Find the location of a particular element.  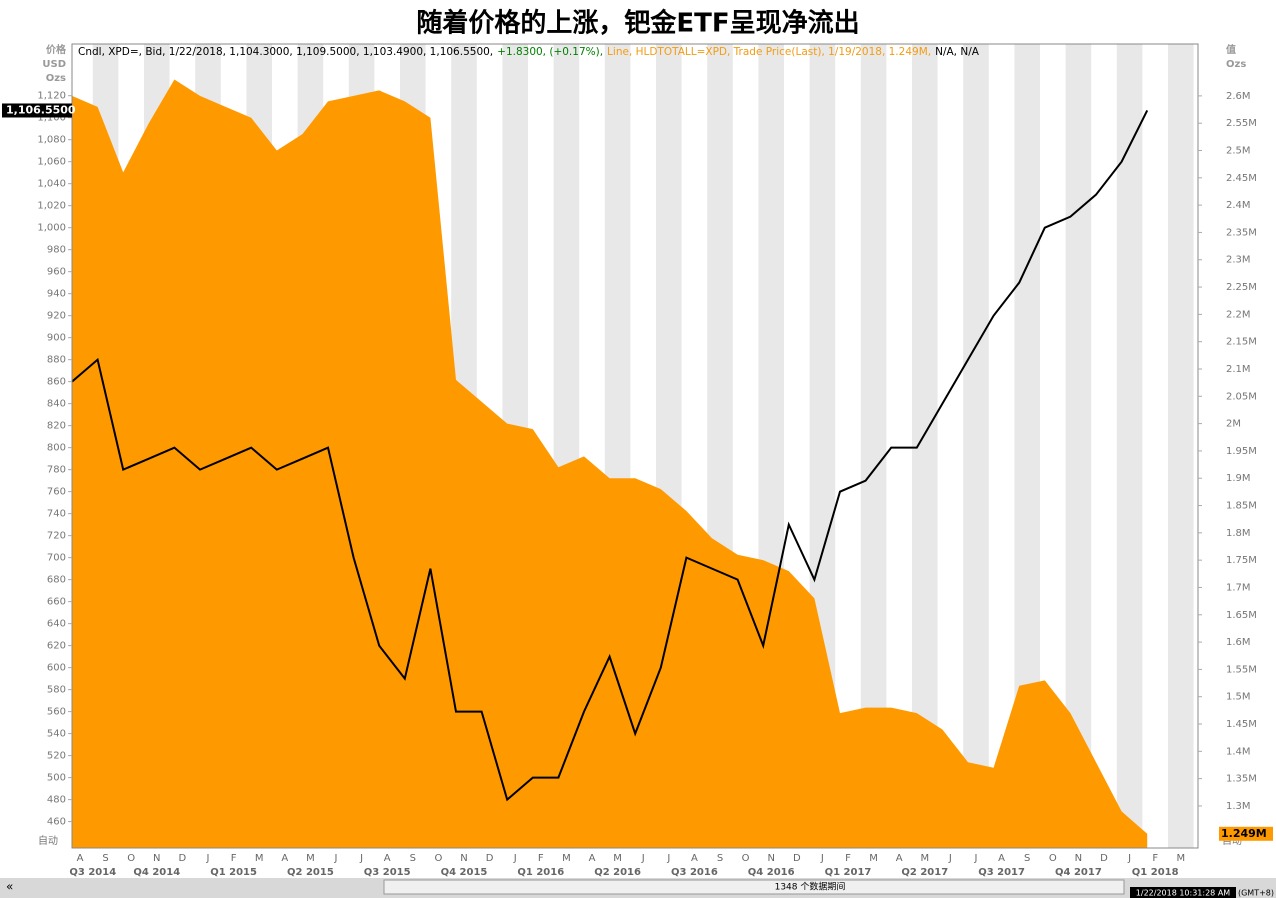

y2-tick-label: 1.35M is located at coordinates (1241, 779).